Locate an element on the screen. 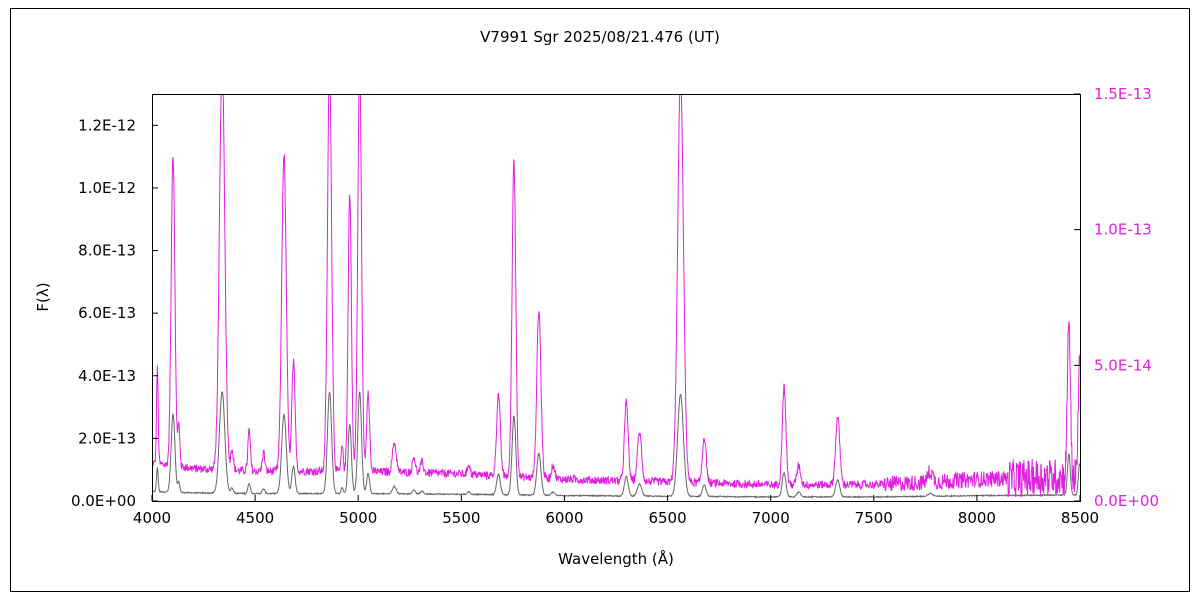  x-tick-label: 5500 is located at coordinates (461, 518).